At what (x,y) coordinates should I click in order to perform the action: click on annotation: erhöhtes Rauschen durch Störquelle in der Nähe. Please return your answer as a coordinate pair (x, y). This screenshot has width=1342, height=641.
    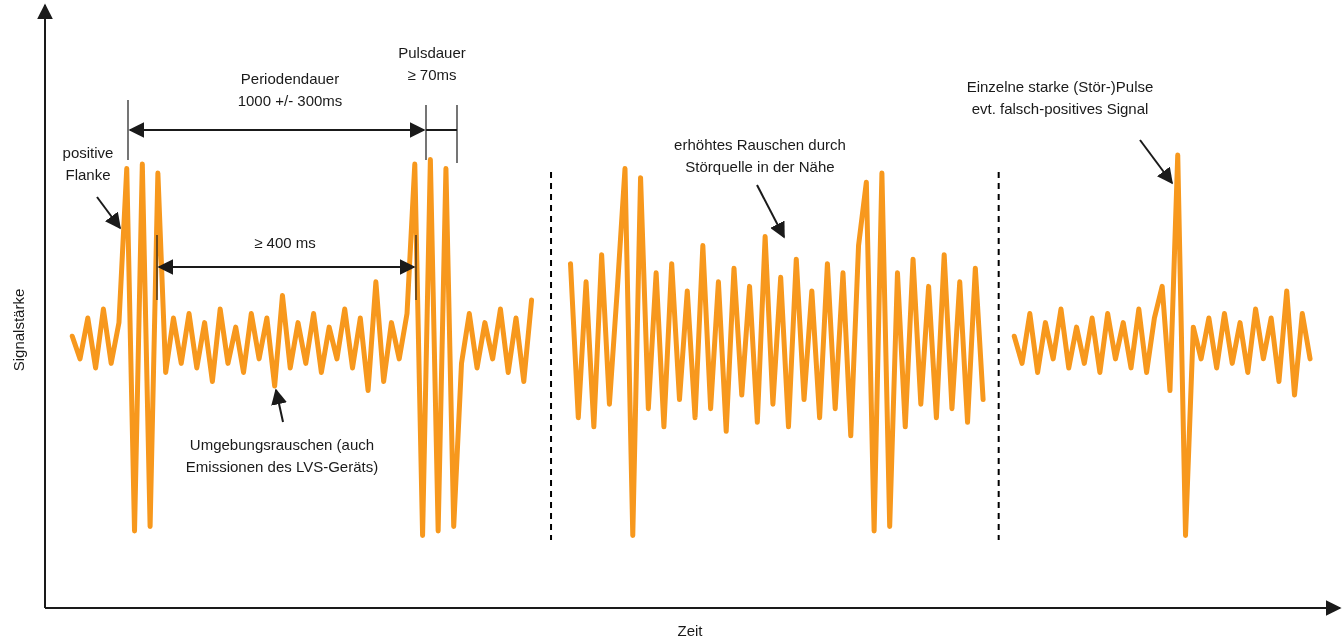
    Looking at the image, I should click on (760, 155).